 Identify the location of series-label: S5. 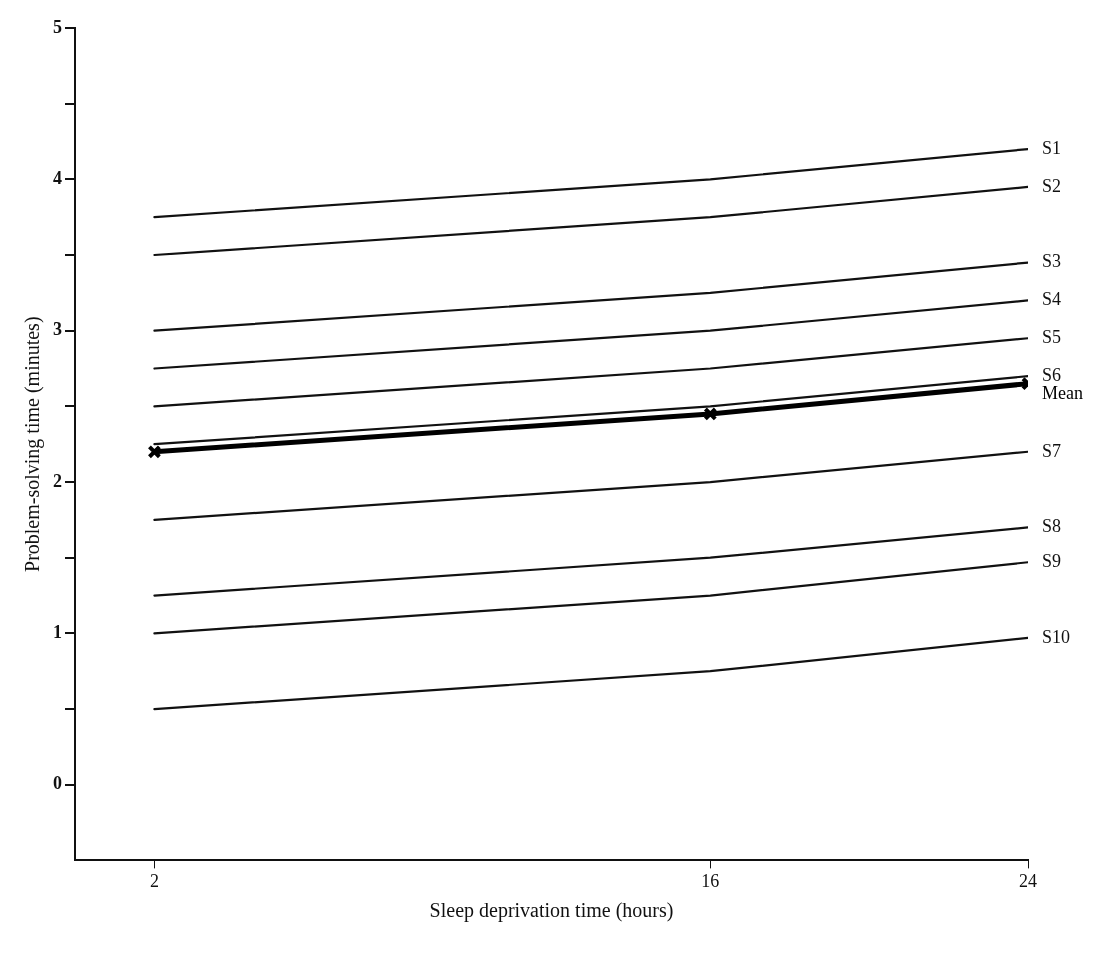
(1052, 336).